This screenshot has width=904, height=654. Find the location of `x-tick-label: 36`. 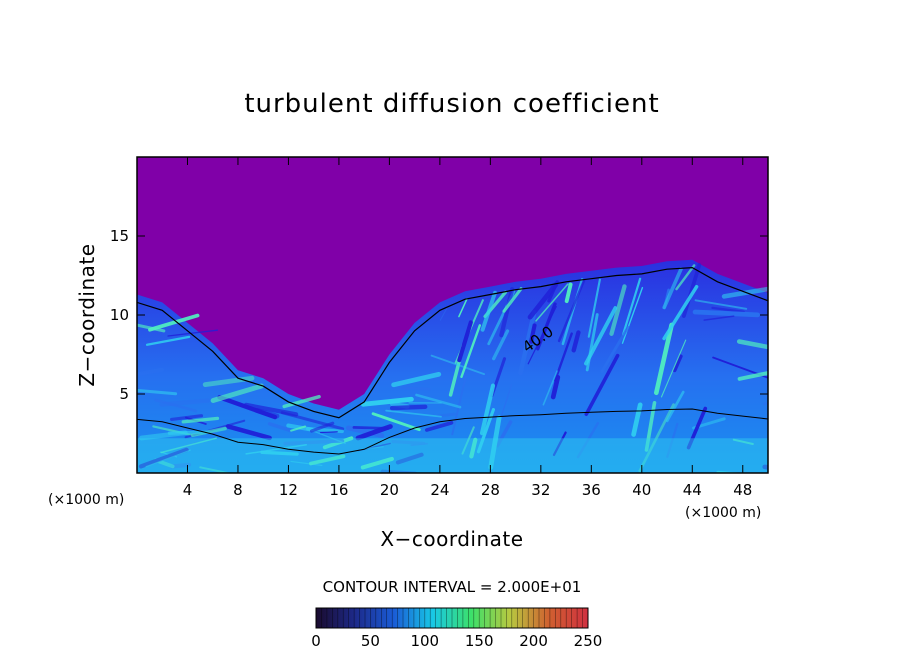

x-tick-label: 36 is located at coordinates (591, 490).